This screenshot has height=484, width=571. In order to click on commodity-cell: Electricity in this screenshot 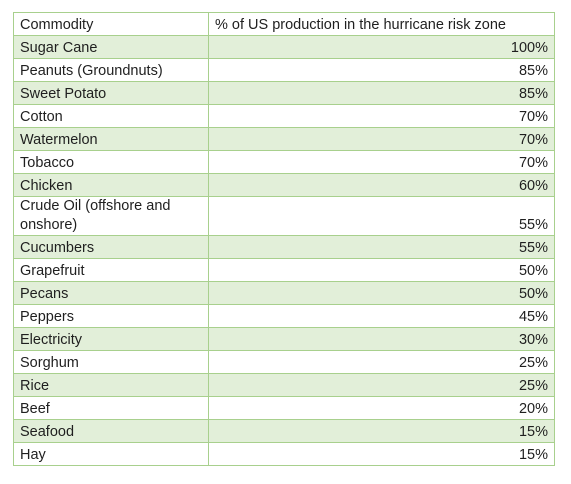, I will do `click(111, 339)`.